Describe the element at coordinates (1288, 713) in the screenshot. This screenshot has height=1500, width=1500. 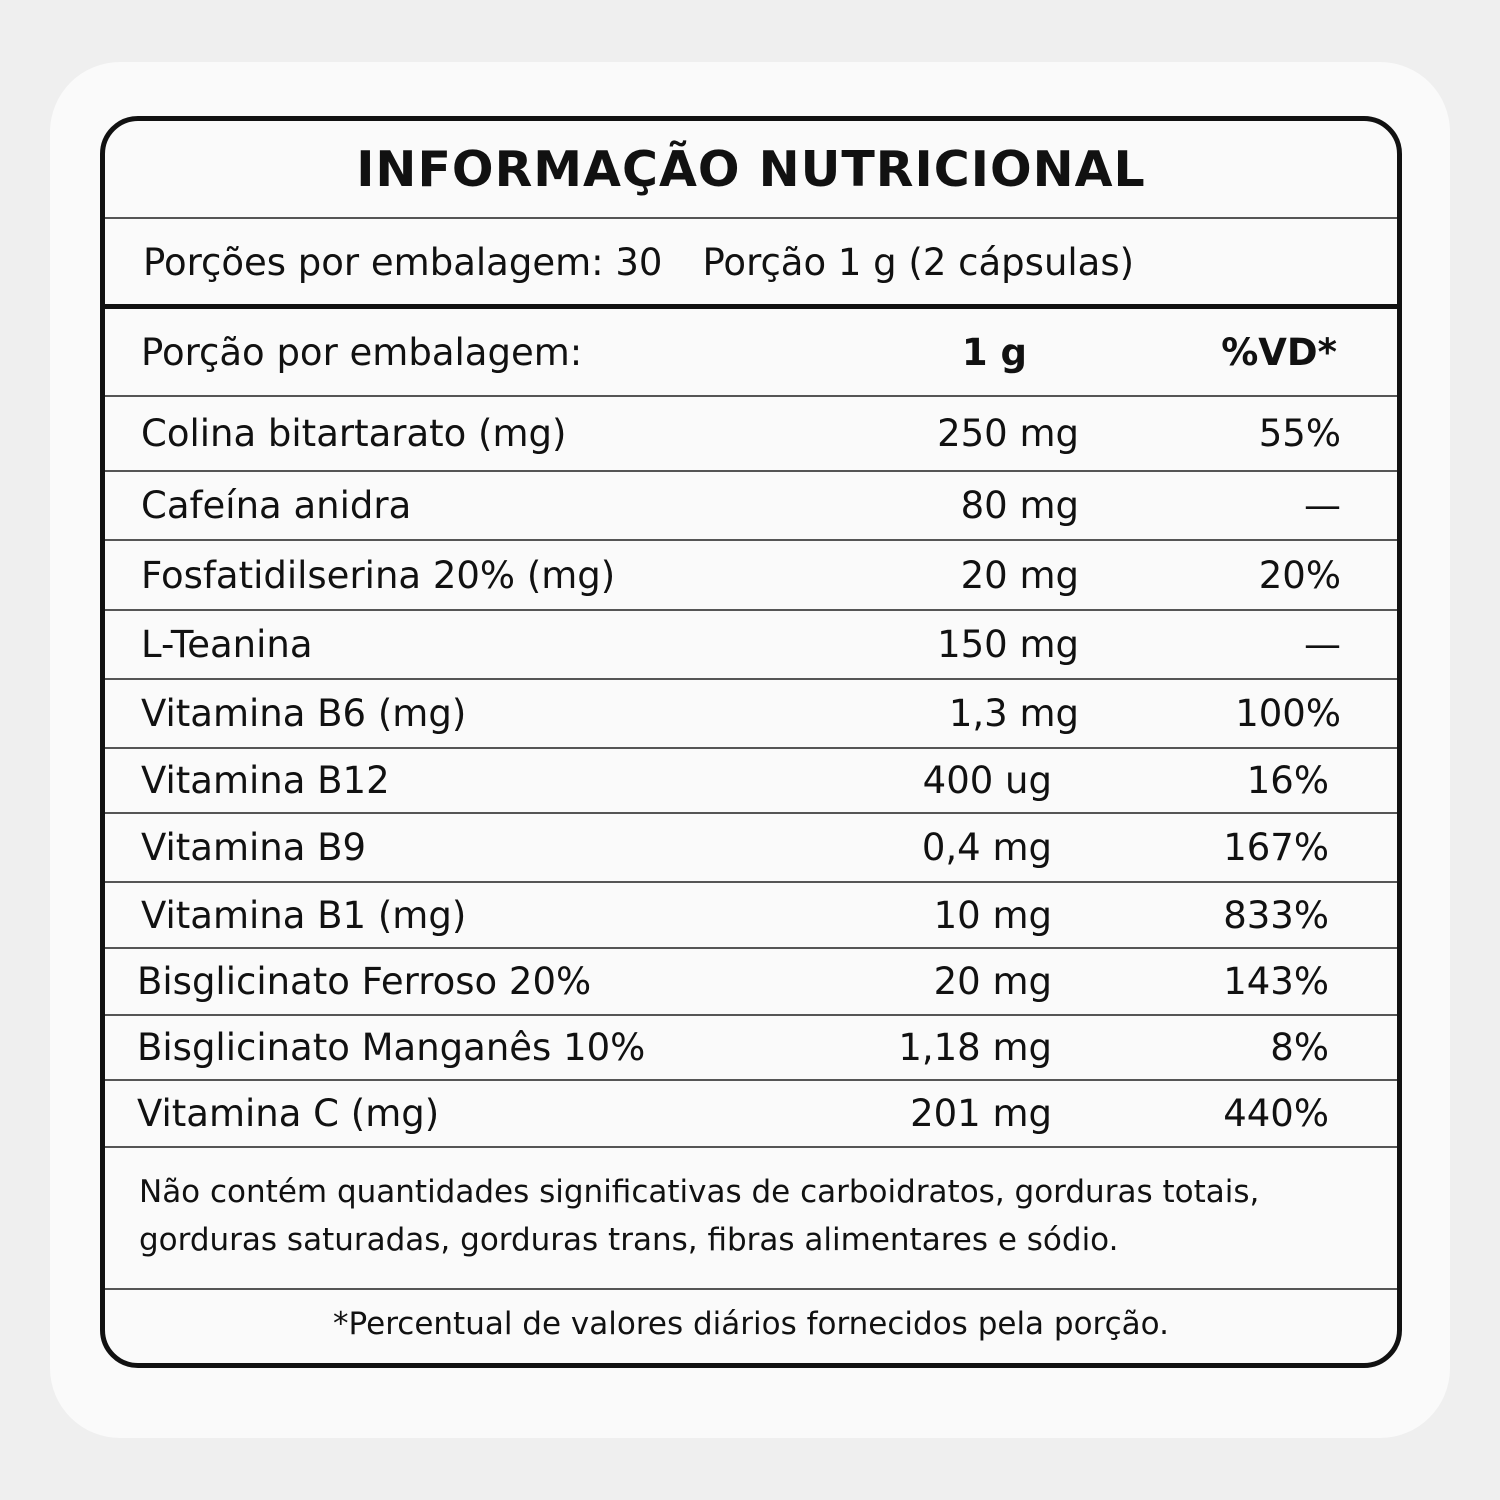
I see `nutrient-vd: 100%` at that location.